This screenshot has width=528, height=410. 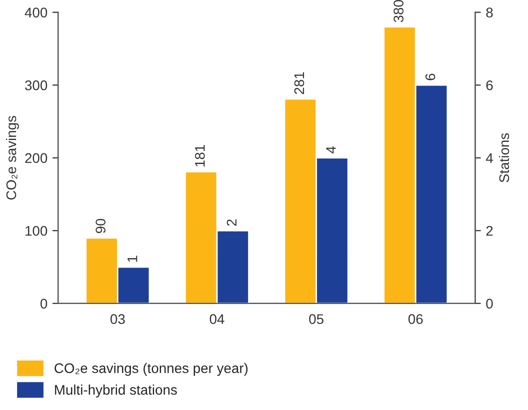 What do you see at coordinates (36, 158) in the screenshot?
I see `y-tick-label: 200` at bounding box center [36, 158].